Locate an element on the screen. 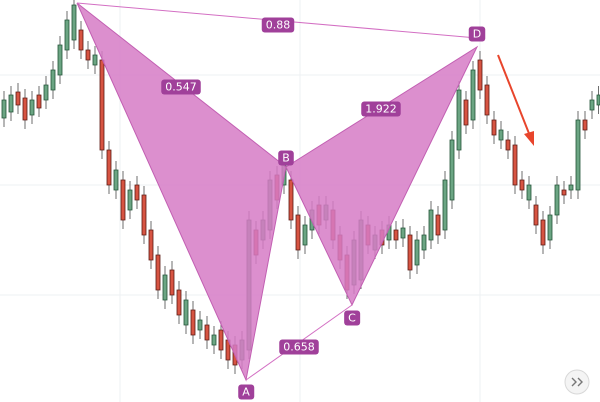  ratio-tag: 0.547 is located at coordinates (181, 87).